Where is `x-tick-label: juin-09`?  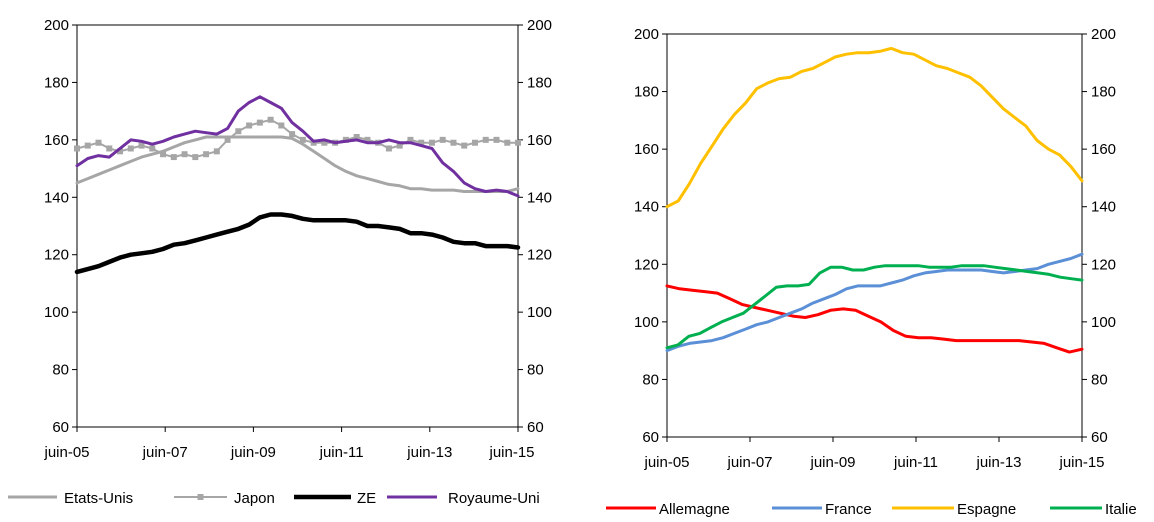 x-tick-label: juin-09 is located at coordinates (832, 462).